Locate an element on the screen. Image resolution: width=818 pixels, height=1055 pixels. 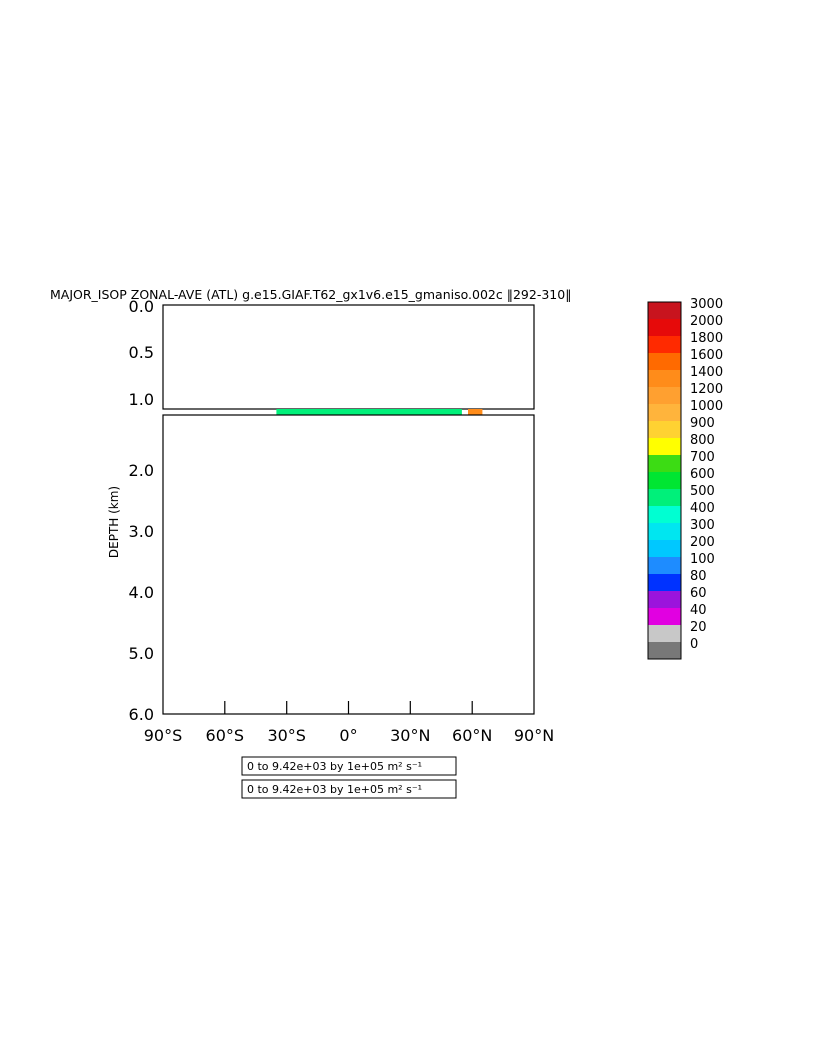
x-axis: 90°S 60°S 30°S 0° 30°N 60°N 90°N is located at coordinates (349, 723).